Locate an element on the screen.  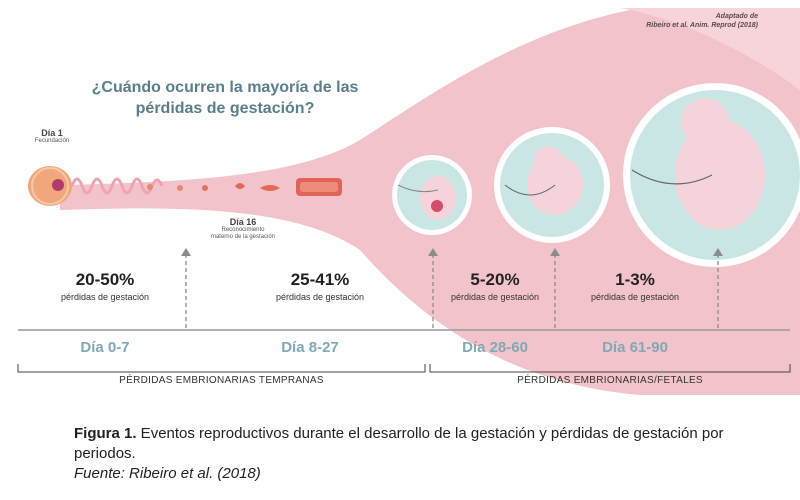
credit-line-1: Adaptado de is located at coordinates (736, 16).